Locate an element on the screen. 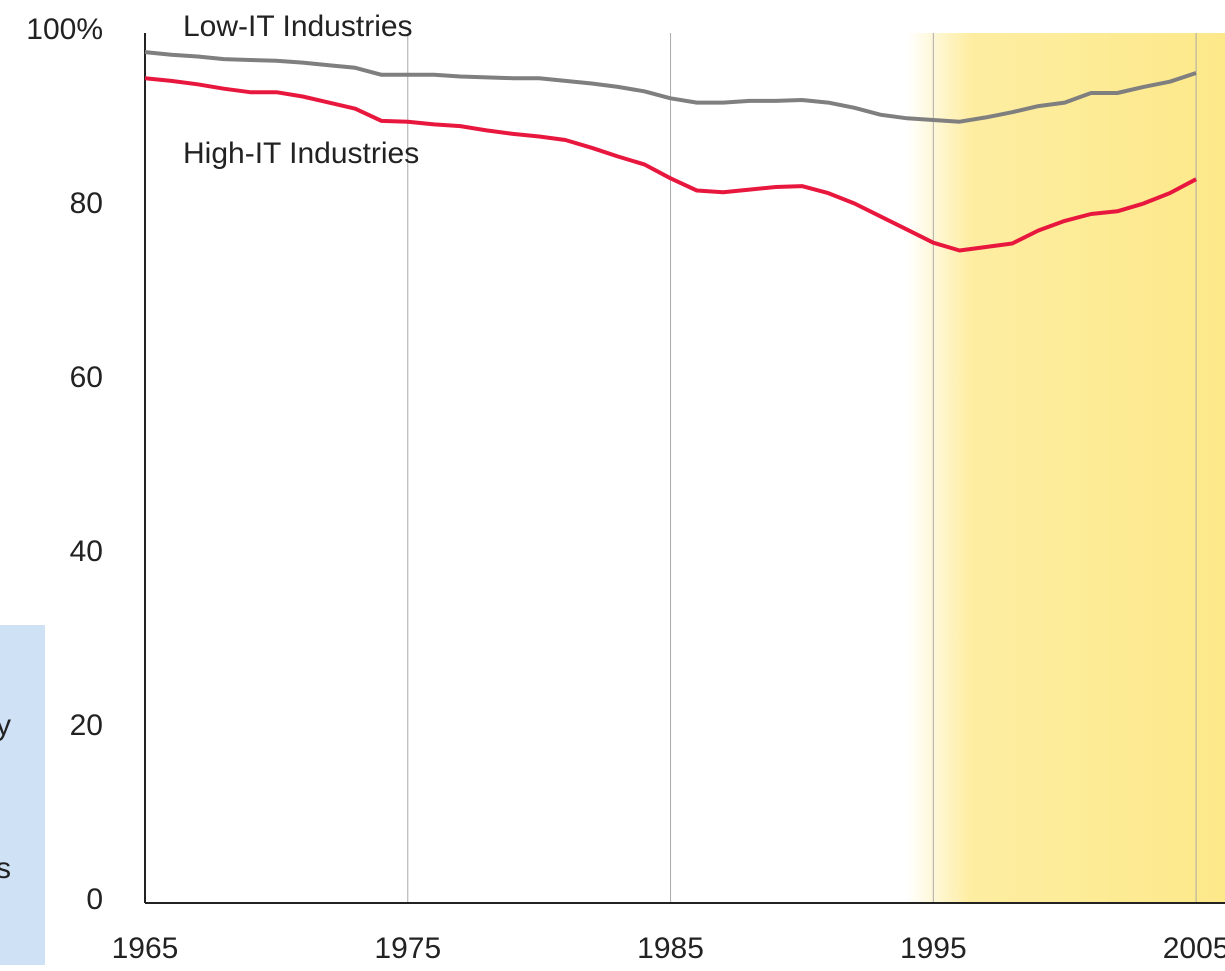 This screenshot has height=971, width=1225. line is located at coordinates (670, 87).